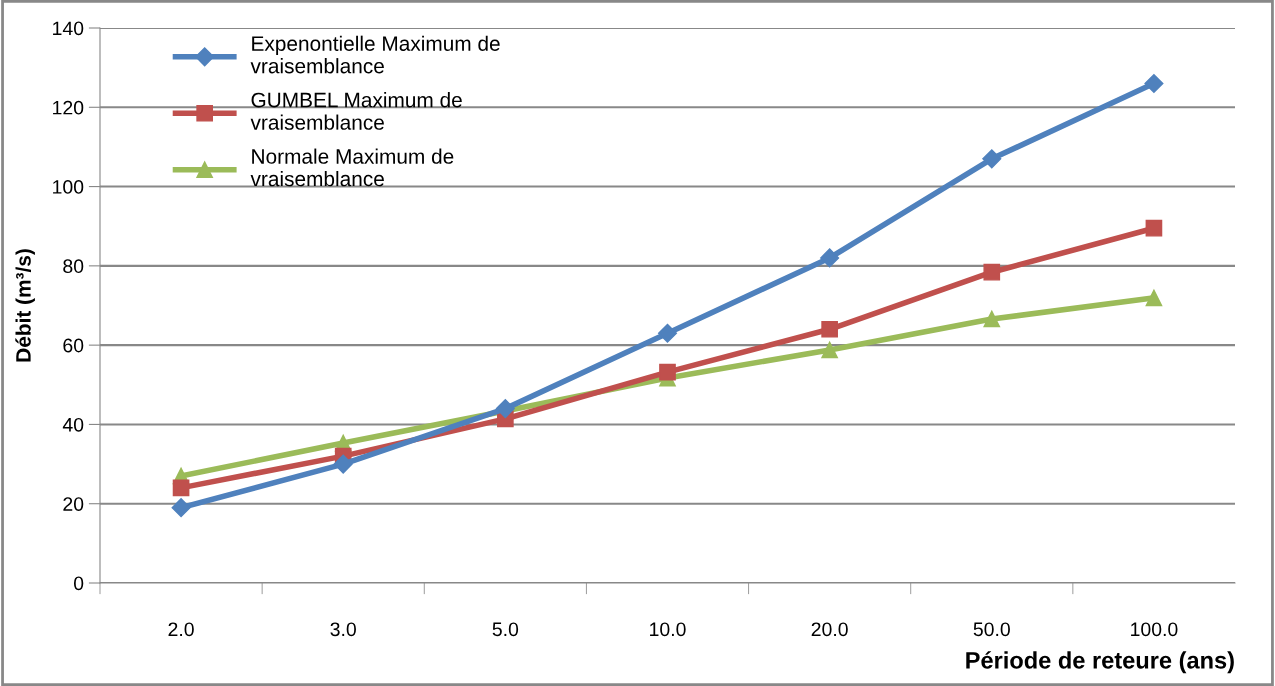 The image size is (1275, 686). What do you see at coordinates (505, 629) in the screenshot?
I see `x-tick-label: 5.0` at bounding box center [505, 629].